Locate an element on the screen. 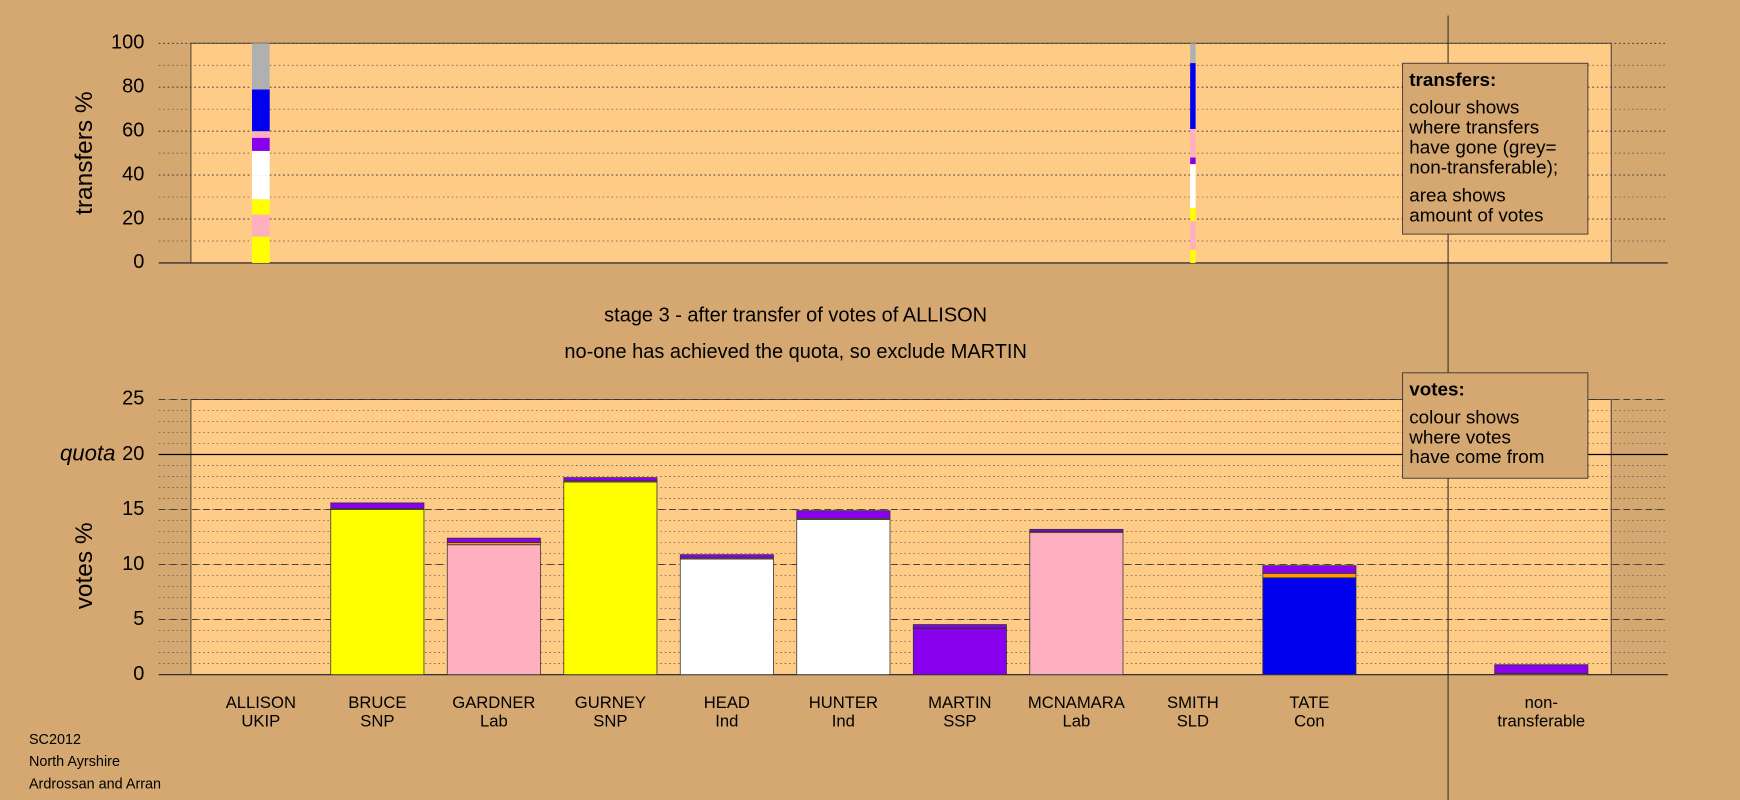 The image size is (1740, 800). note-line: non-transferable); is located at coordinates (1483, 167).